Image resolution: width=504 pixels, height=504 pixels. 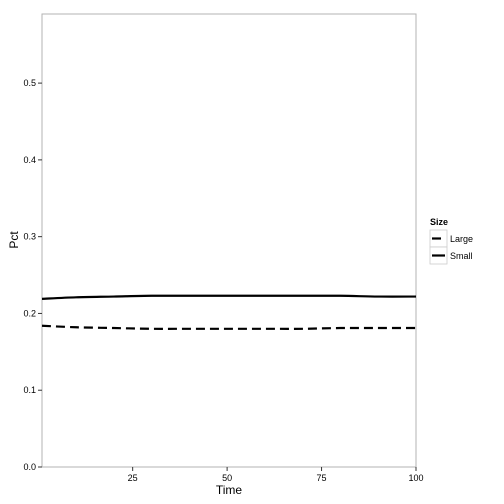 I want to click on y-tick-label: 0.4, so click(x=29, y=160).